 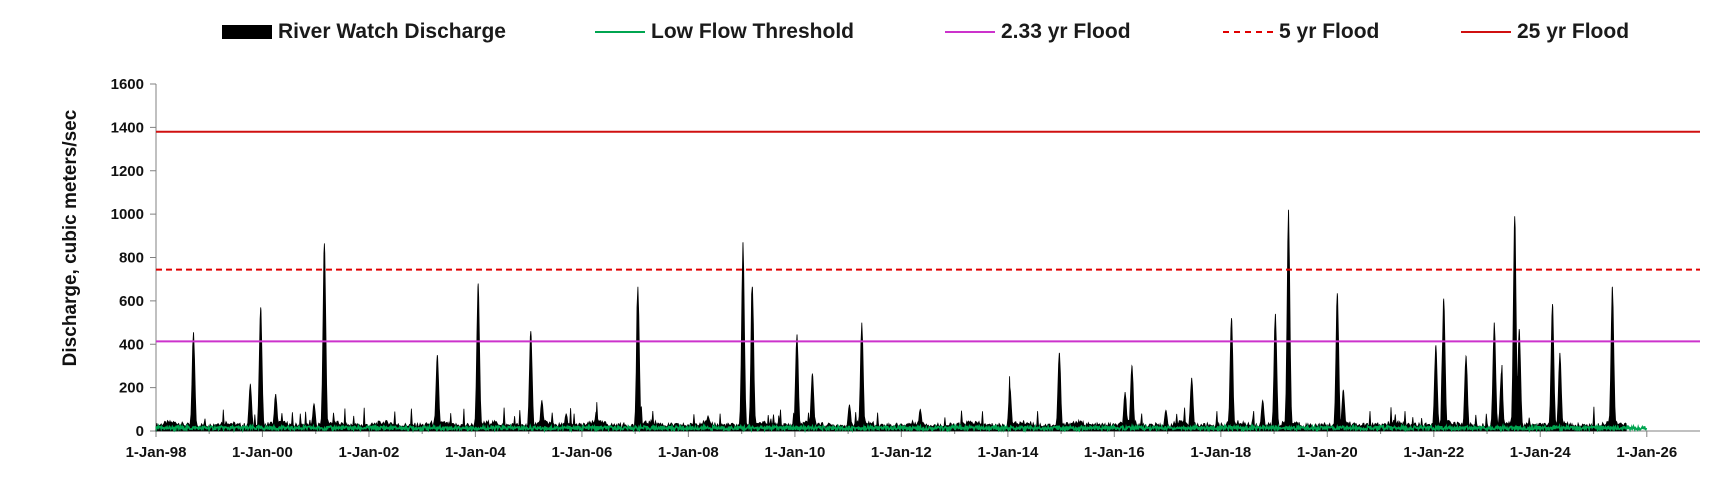 What do you see at coordinates (131, 258) in the screenshot?
I see `y-tick-label: 800` at bounding box center [131, 258].